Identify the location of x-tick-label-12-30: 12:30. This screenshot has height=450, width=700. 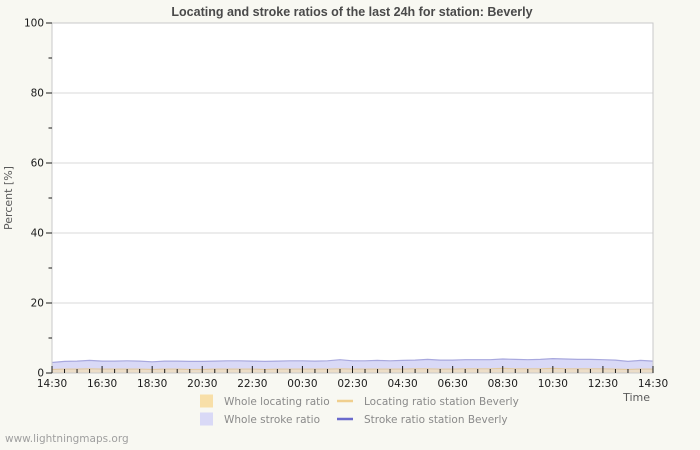
(603, 384).